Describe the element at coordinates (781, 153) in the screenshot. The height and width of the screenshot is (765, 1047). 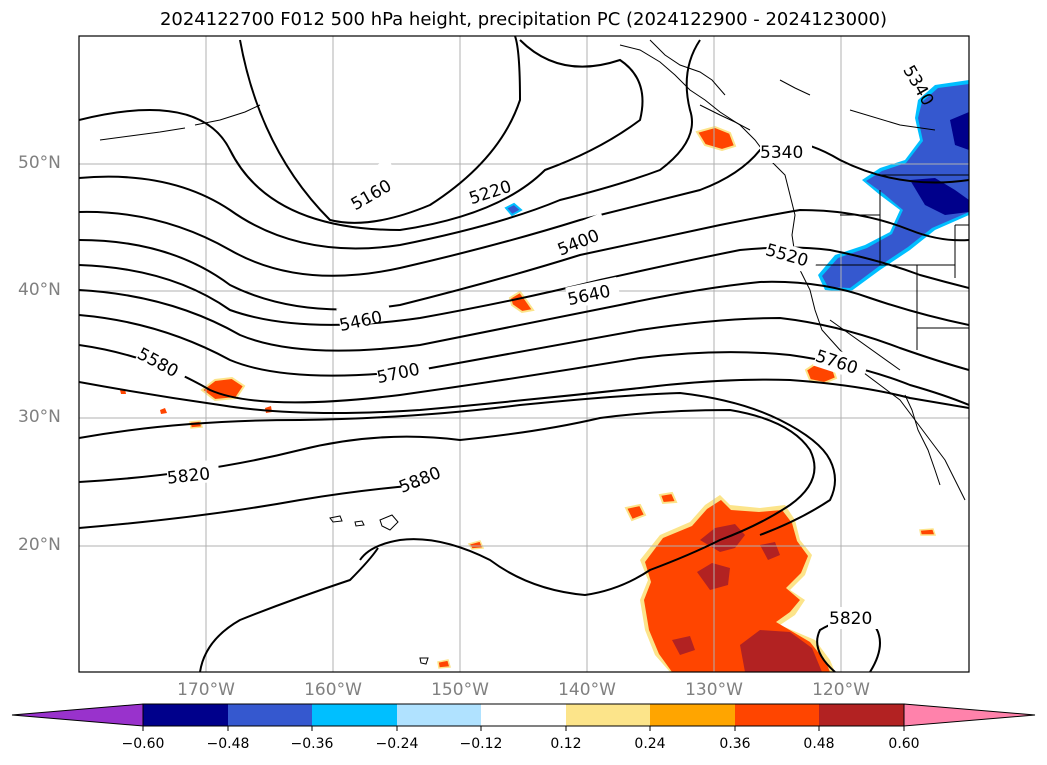
I see `contour-label-5340-coast: 5340` at that location.